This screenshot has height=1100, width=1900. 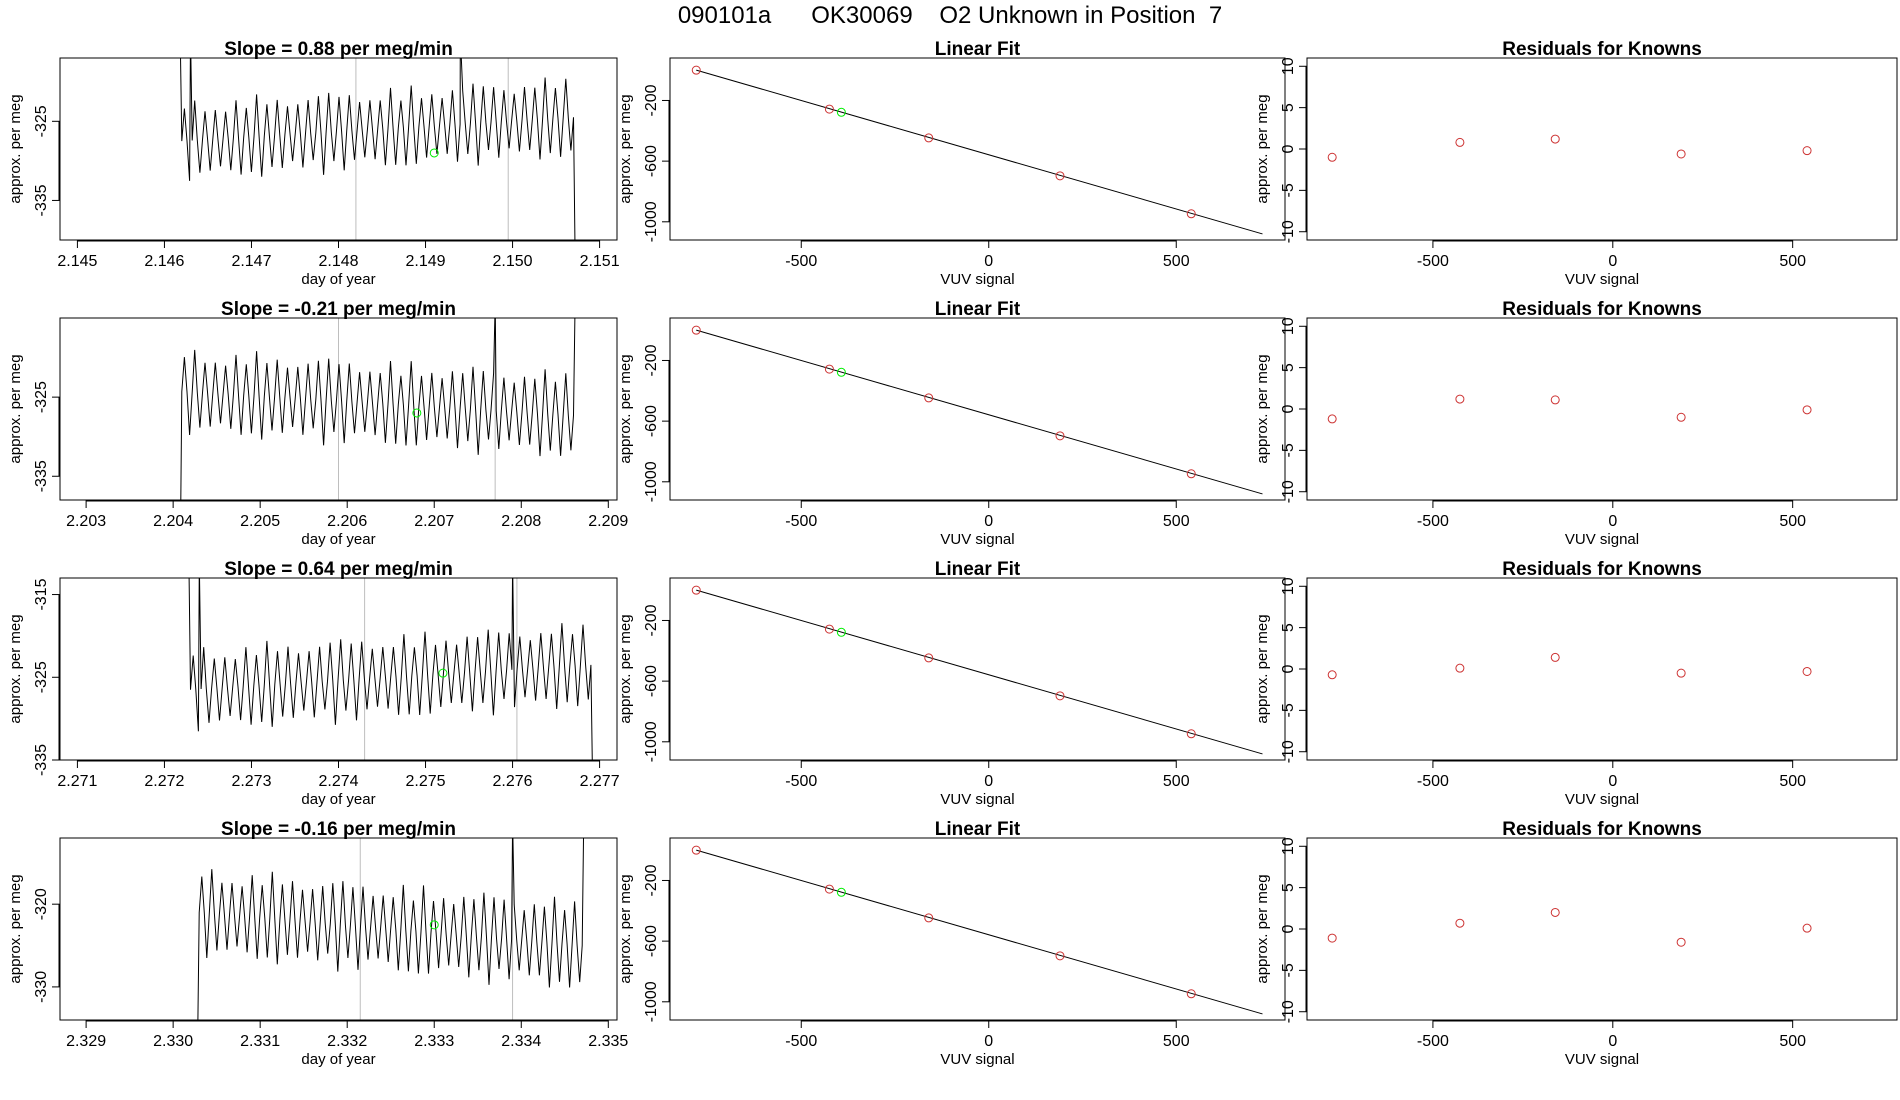 What do you see at coordinates (41, 200) in the screenshot?
I see `y-tick-label: -335` at bounding box center [41, 200].